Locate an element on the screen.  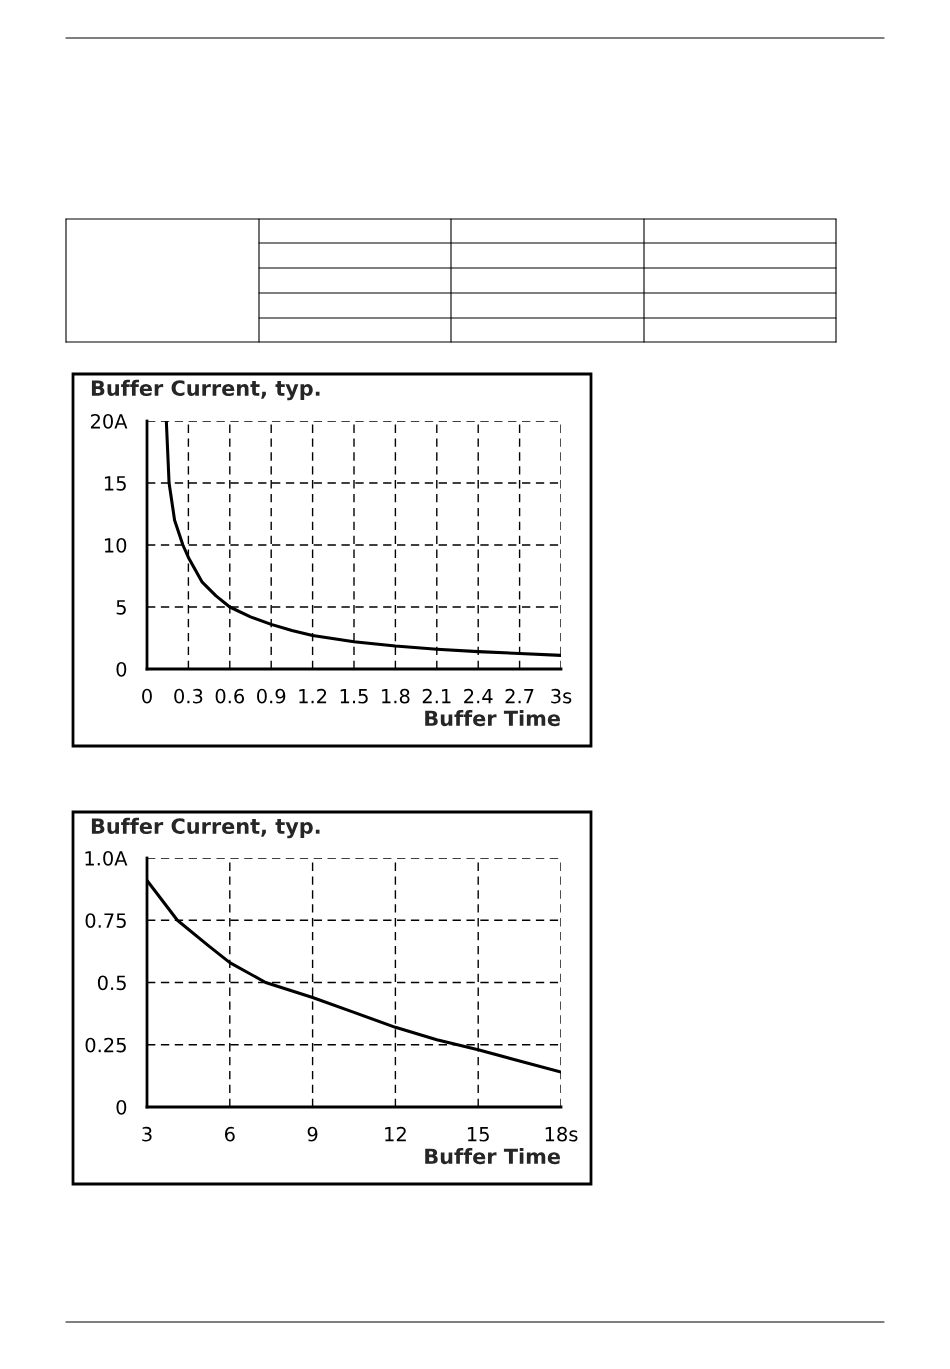
y-tick-label: 20A is located at coordinates (109, 421).